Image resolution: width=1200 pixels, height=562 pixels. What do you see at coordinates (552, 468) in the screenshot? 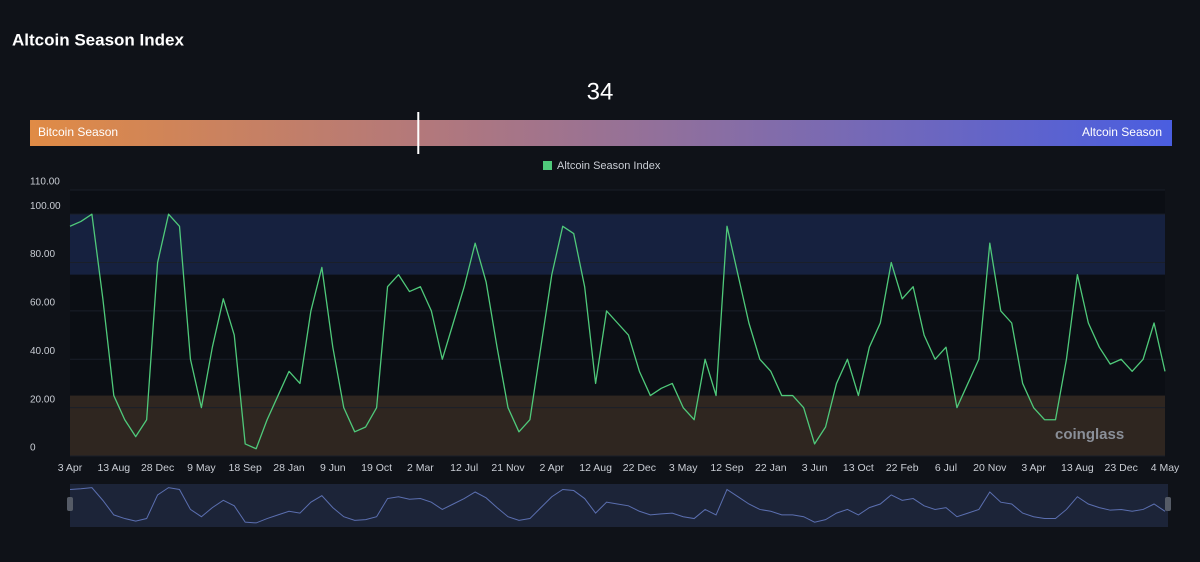
I see `x-tick-label: 2 Apr` at bounding box center [552, 468].